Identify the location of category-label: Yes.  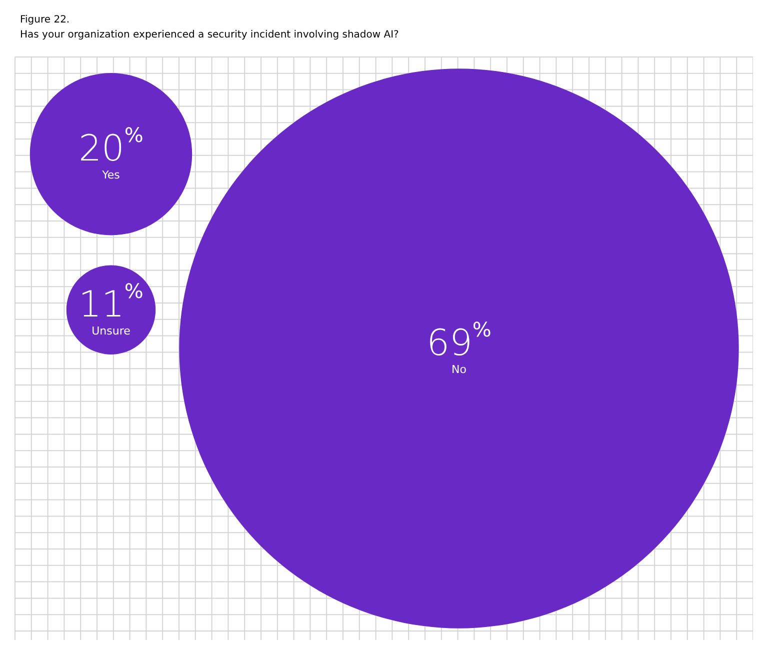
(110, 175).